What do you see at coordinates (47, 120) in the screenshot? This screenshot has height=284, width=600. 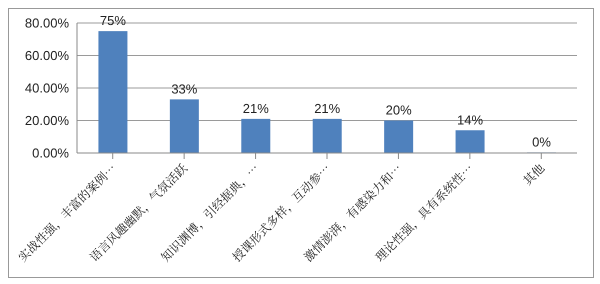 I see `y-tick-label: 20.00%` at bounding box center [47, 120].